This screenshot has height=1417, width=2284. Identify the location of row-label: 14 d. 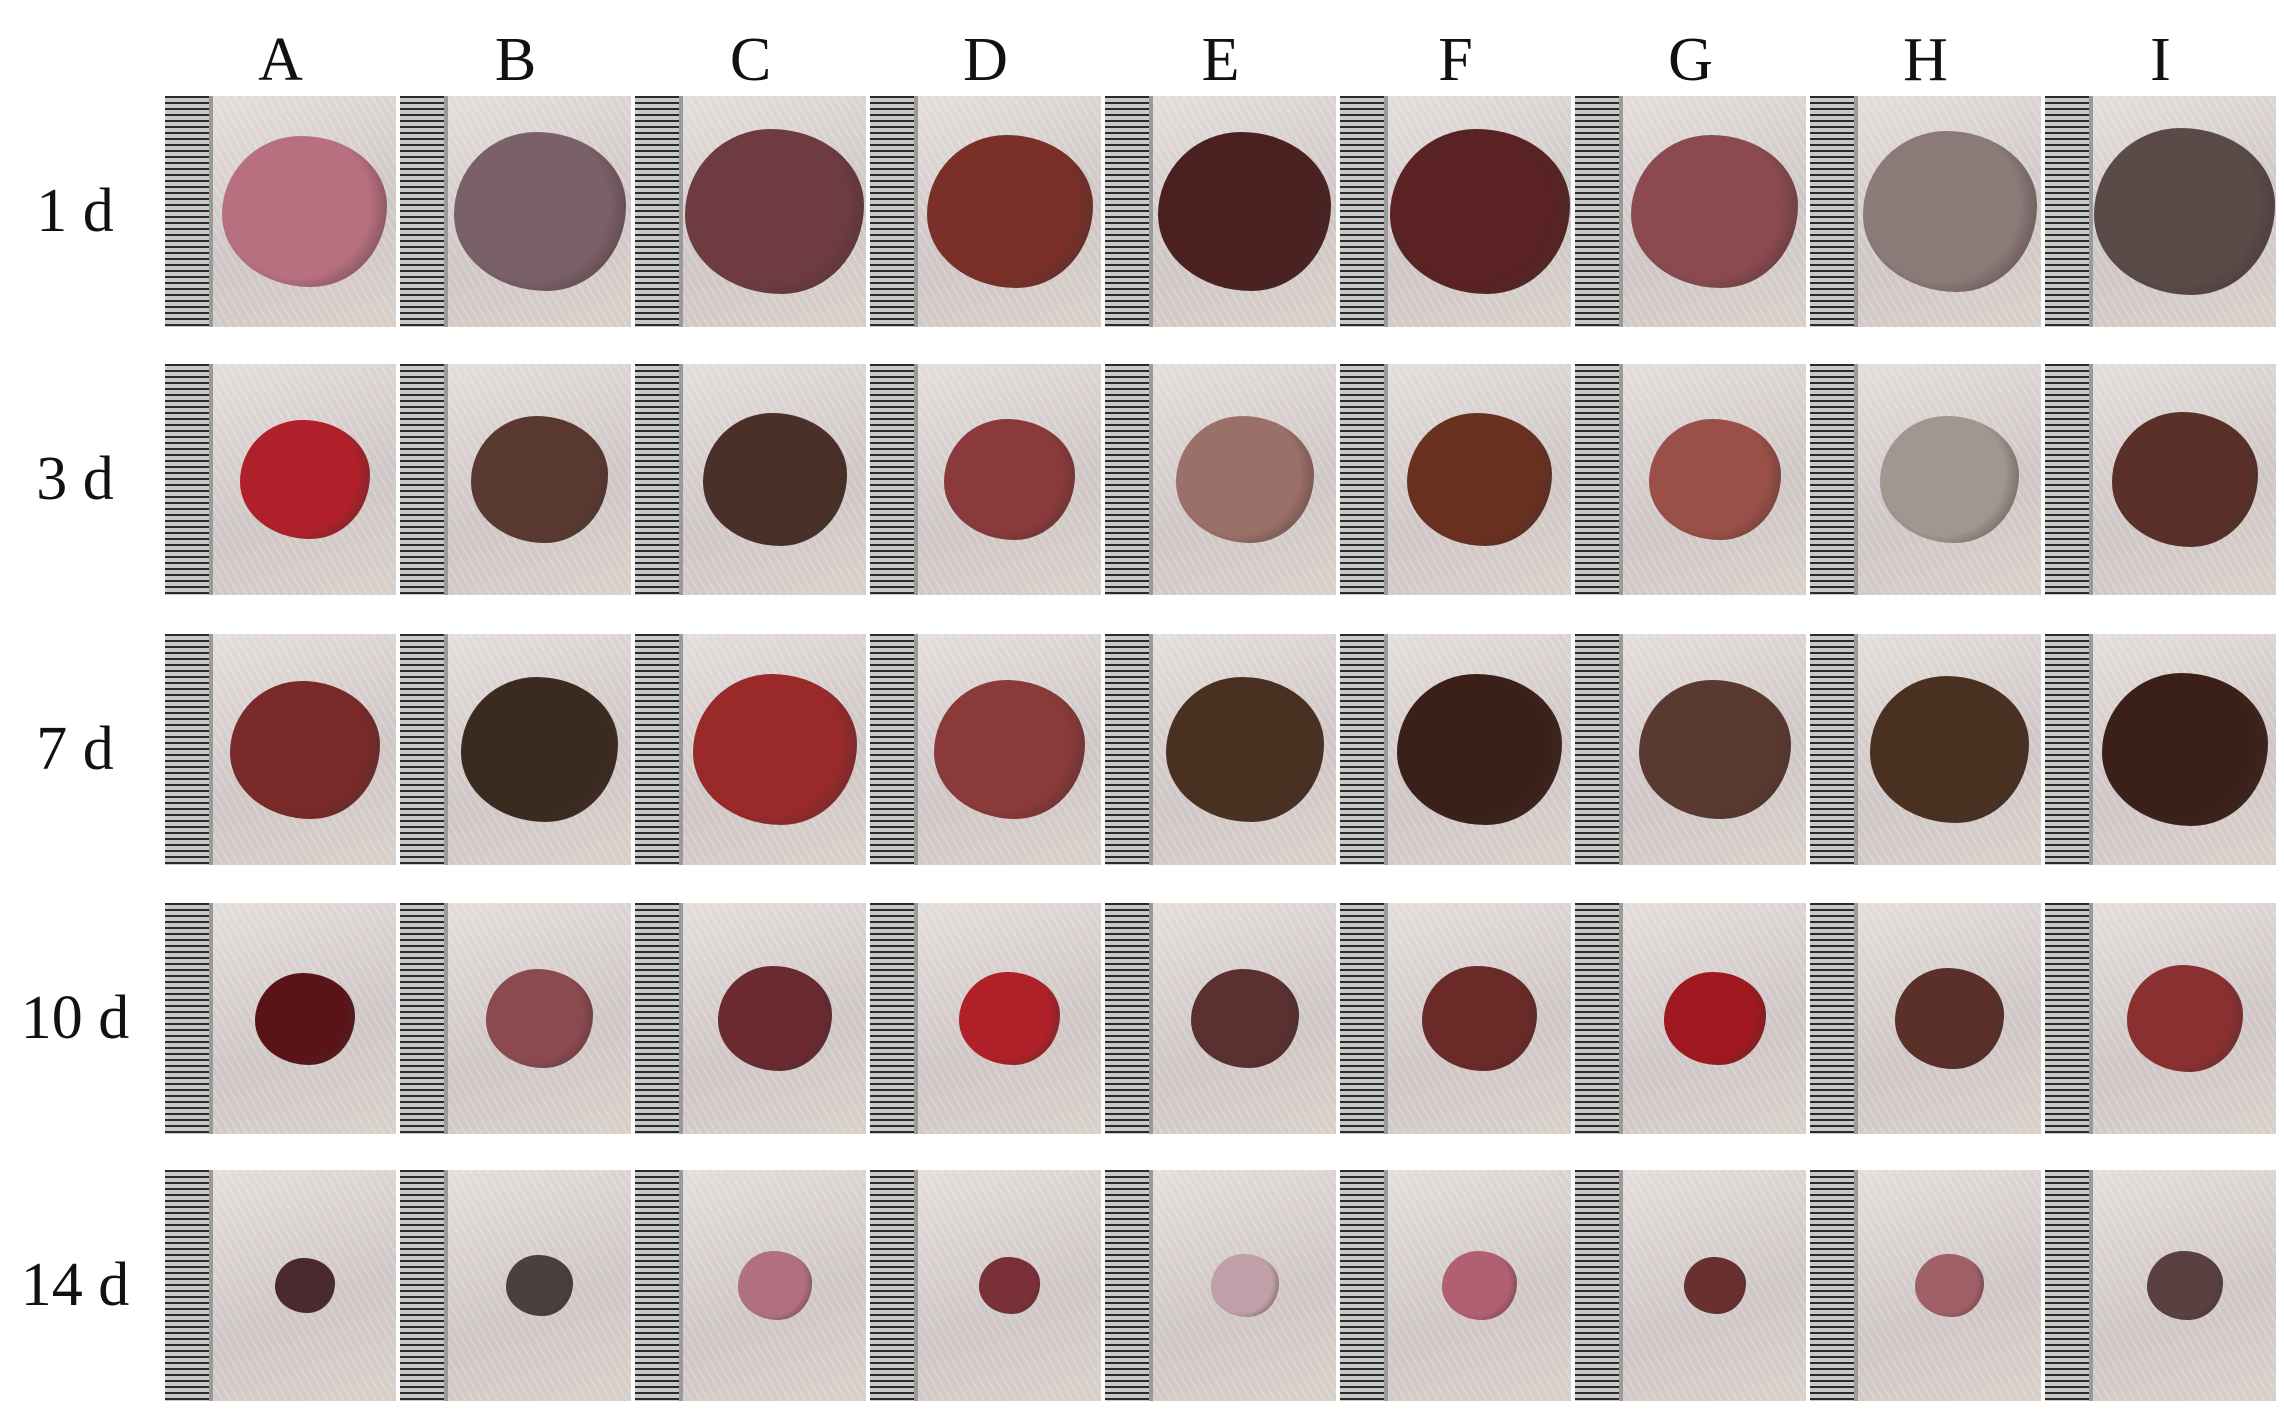
(75, 1285).